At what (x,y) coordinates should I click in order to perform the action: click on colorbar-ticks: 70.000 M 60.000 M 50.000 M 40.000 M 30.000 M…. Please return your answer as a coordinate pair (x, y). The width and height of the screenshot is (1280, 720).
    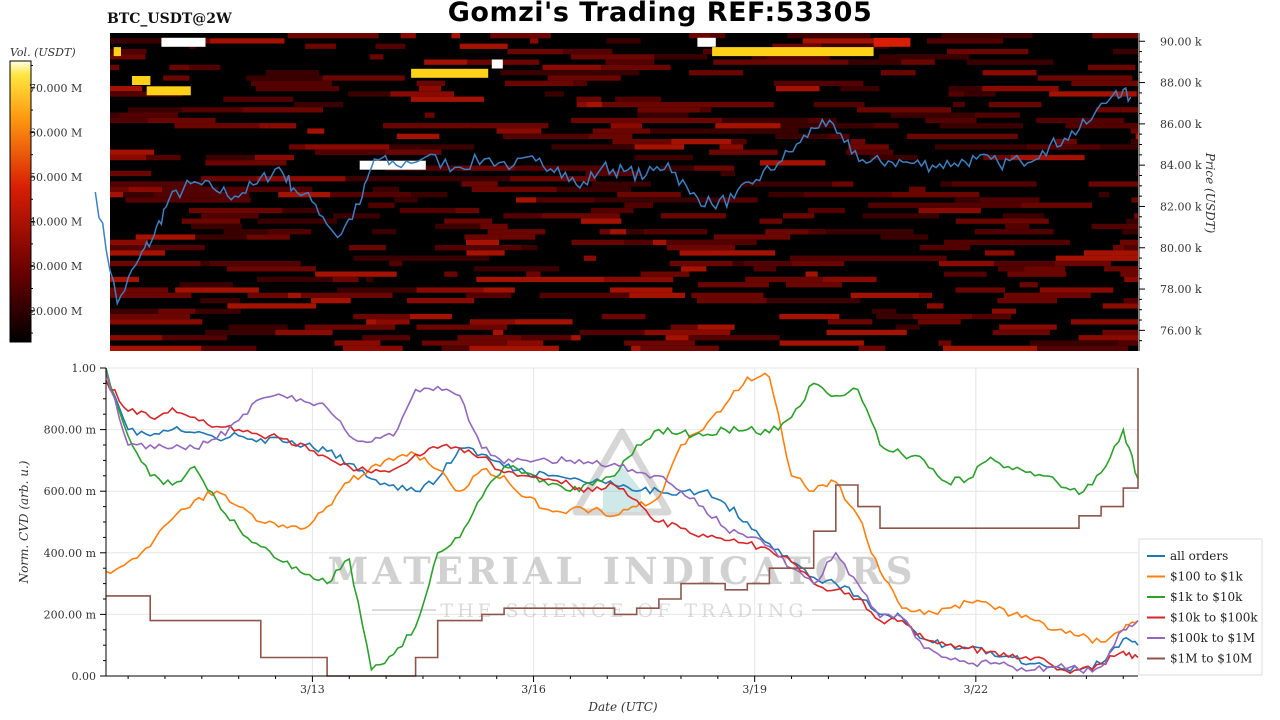
    Looking at the image, I should click on (55, 199).